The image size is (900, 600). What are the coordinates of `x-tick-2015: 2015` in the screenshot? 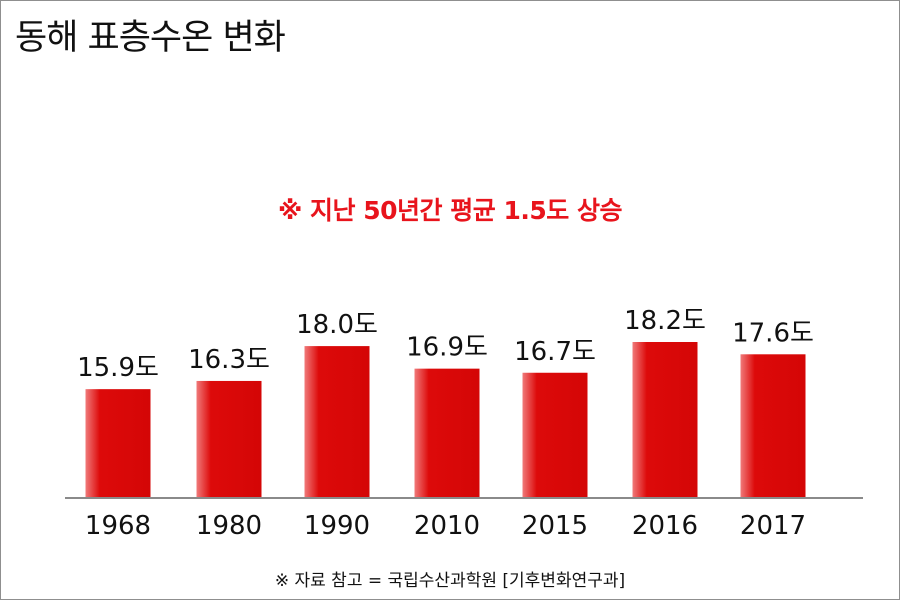 It's located at (555, 526).